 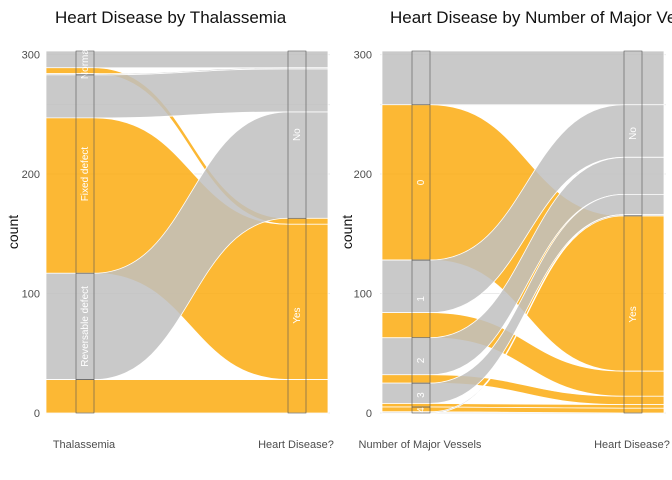 What do you see at coordinates (85, 174) in the screenshot?
I see `stratum-label: Fixed defect` at bounding box center [85, 174].